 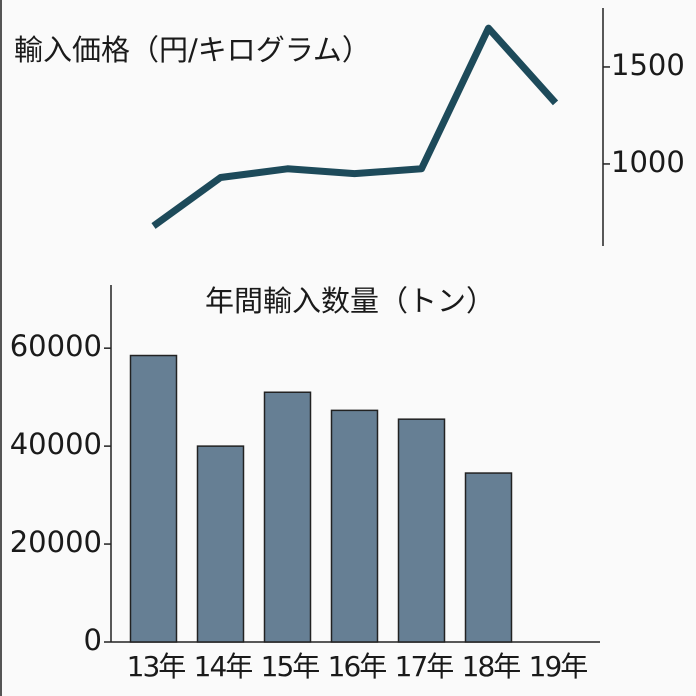 What do you see at coordinates (357, 666) in the screenshot?
I see `x-tick-label: 16年` at bounding box center [357, 666].